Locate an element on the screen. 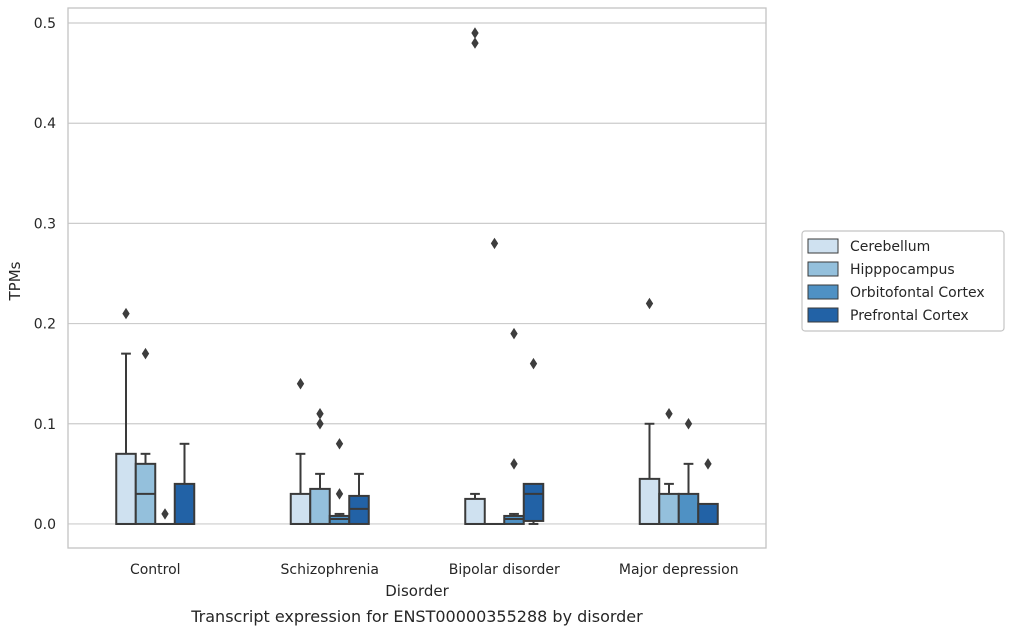  y-tick-label: 0.5 is located at coordinates (45, 24).